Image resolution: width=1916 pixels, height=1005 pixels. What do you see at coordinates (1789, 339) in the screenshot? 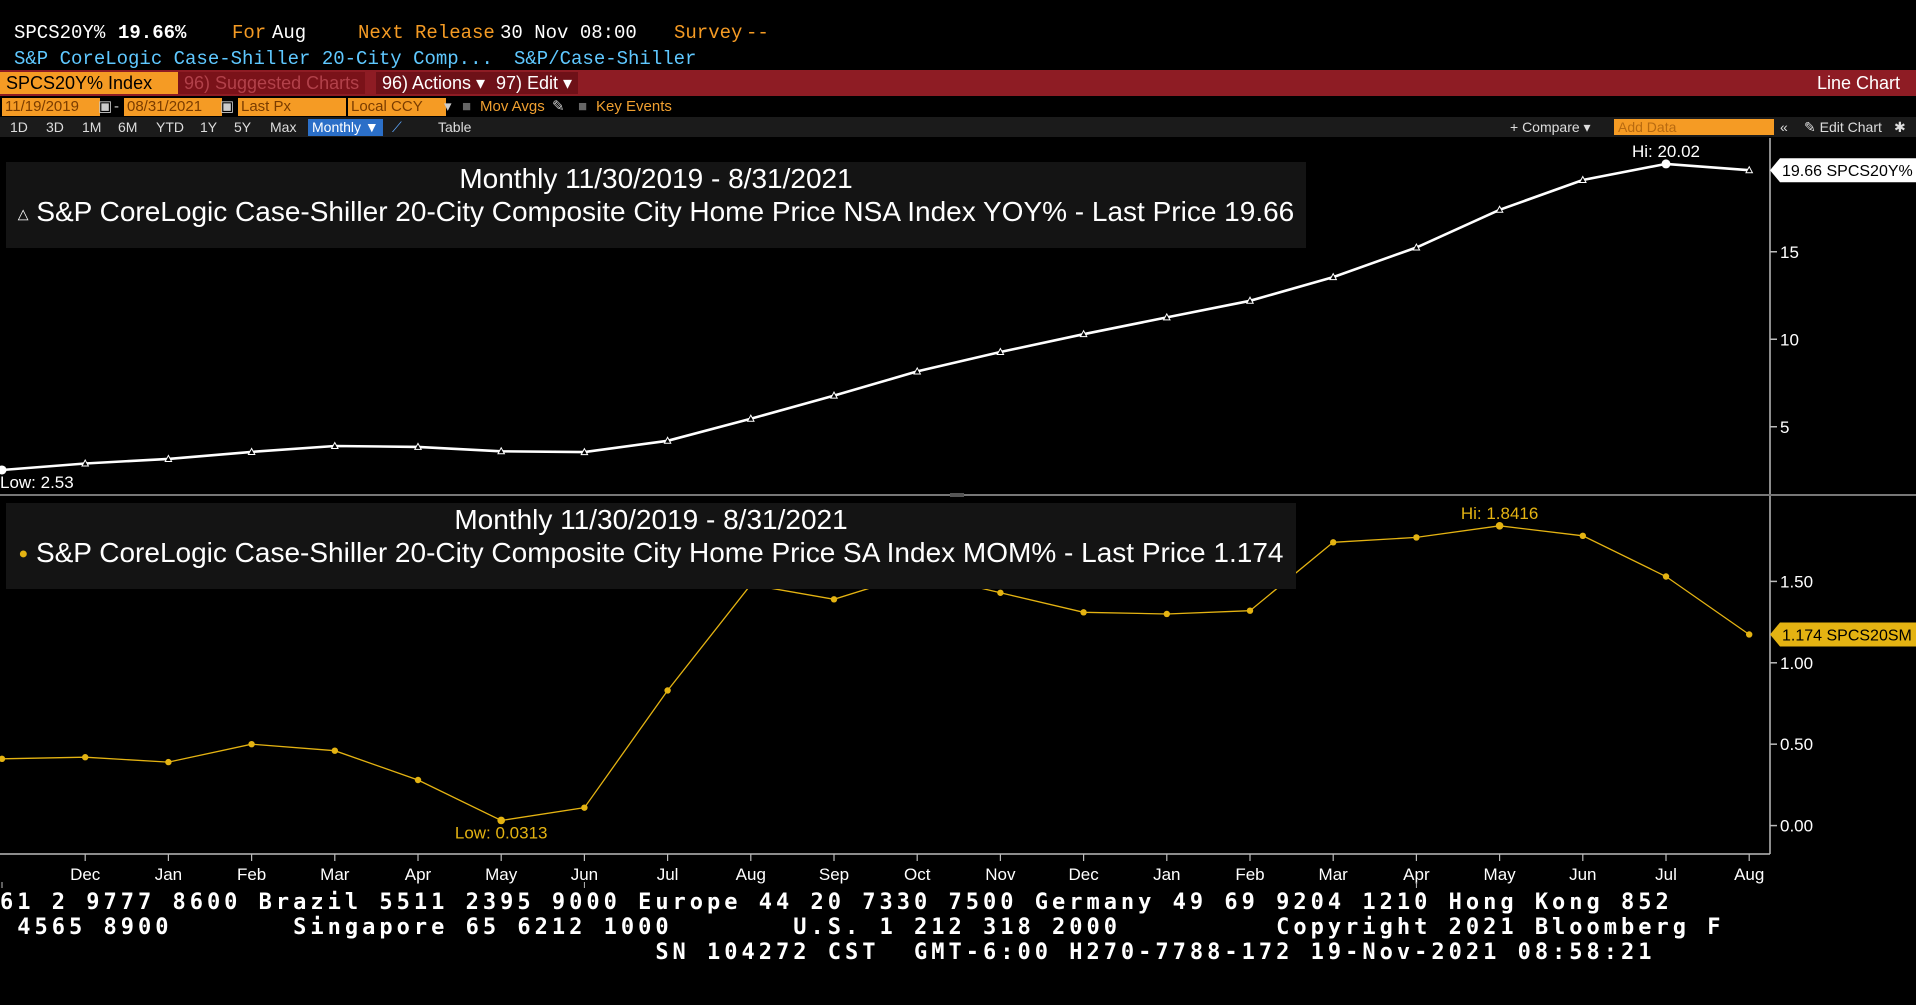
I see `y-tick-label: 10` at bounding box center [1789, 339].